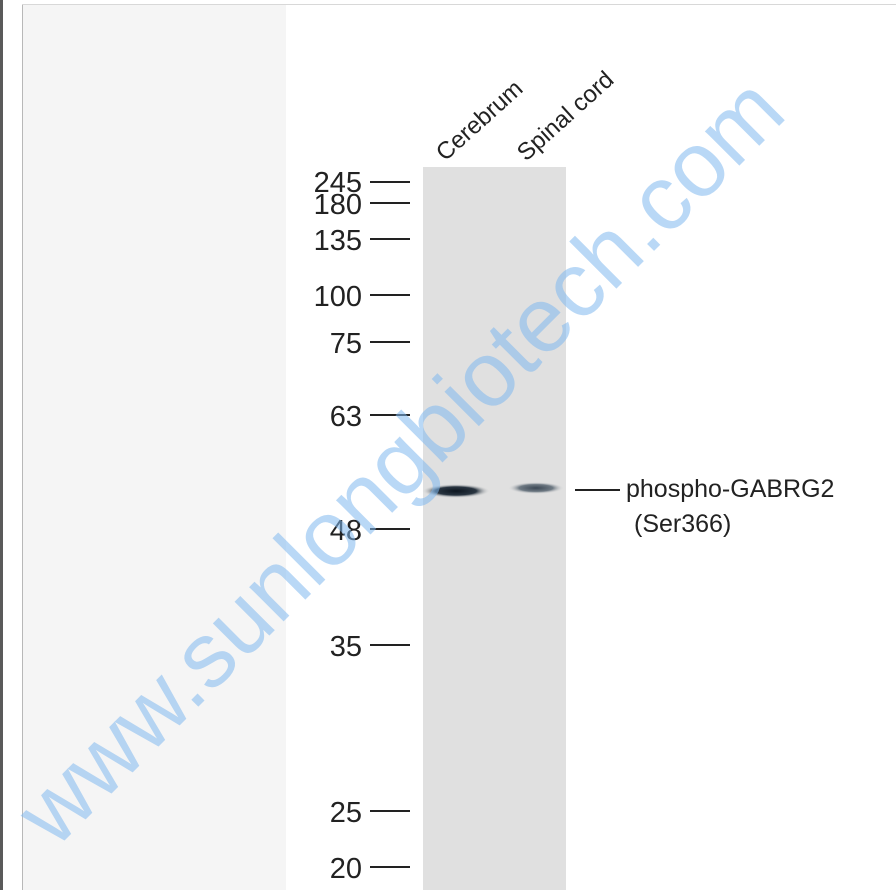  I want to click on band-spinal-cord, so click(536, 488).